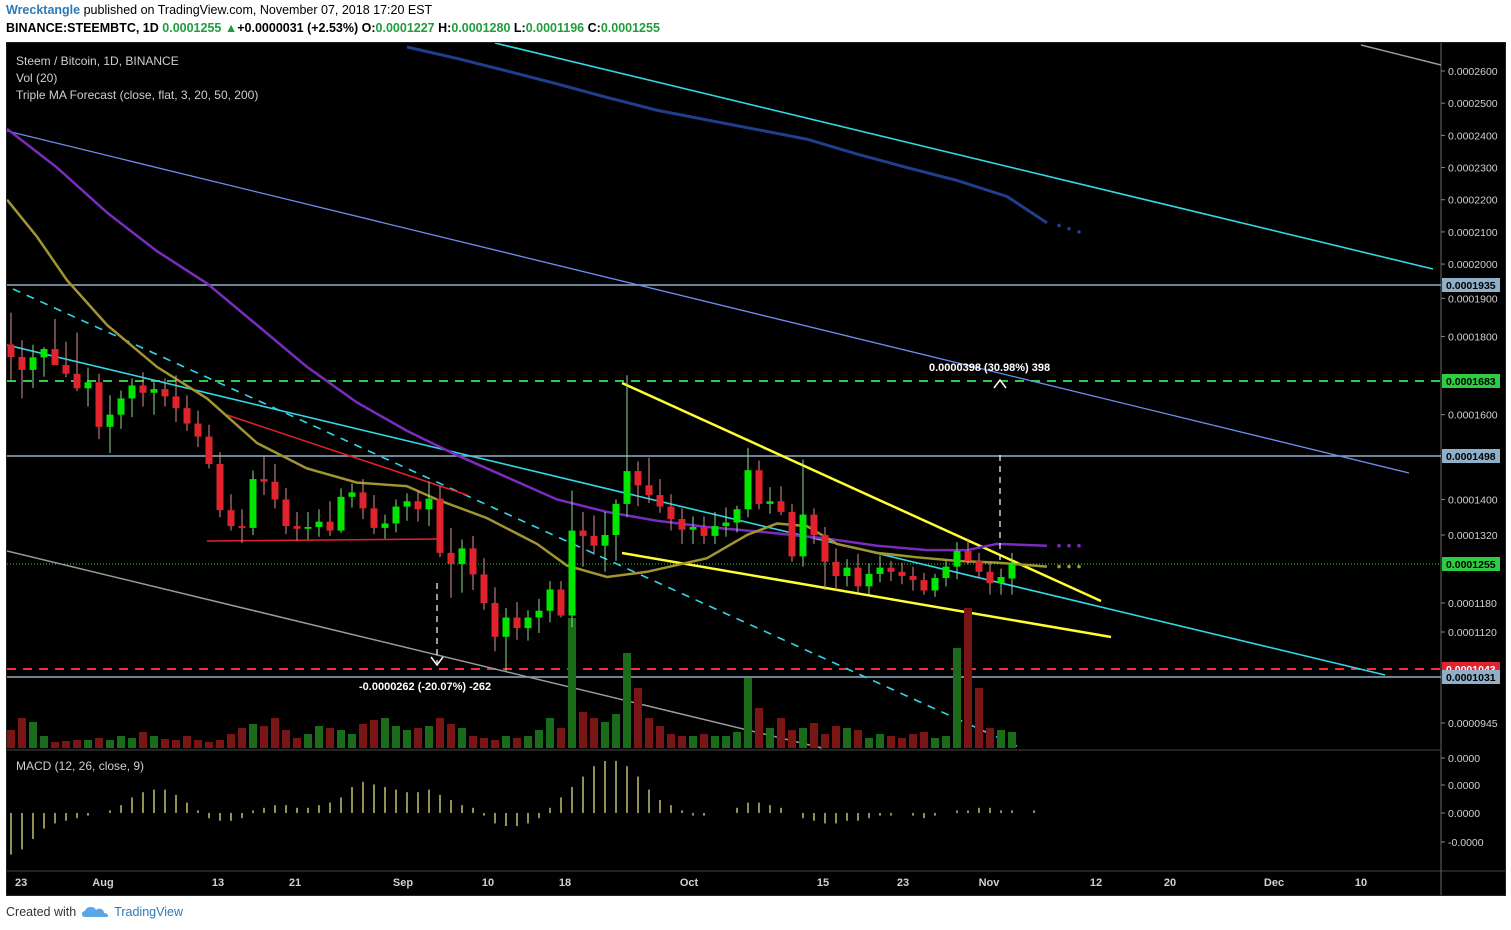 This screenshot has height=930, width=1511. Describe the element at coordinates (1274, 883) in the screenshot. I see `time-tick-label: Dec` at that location.